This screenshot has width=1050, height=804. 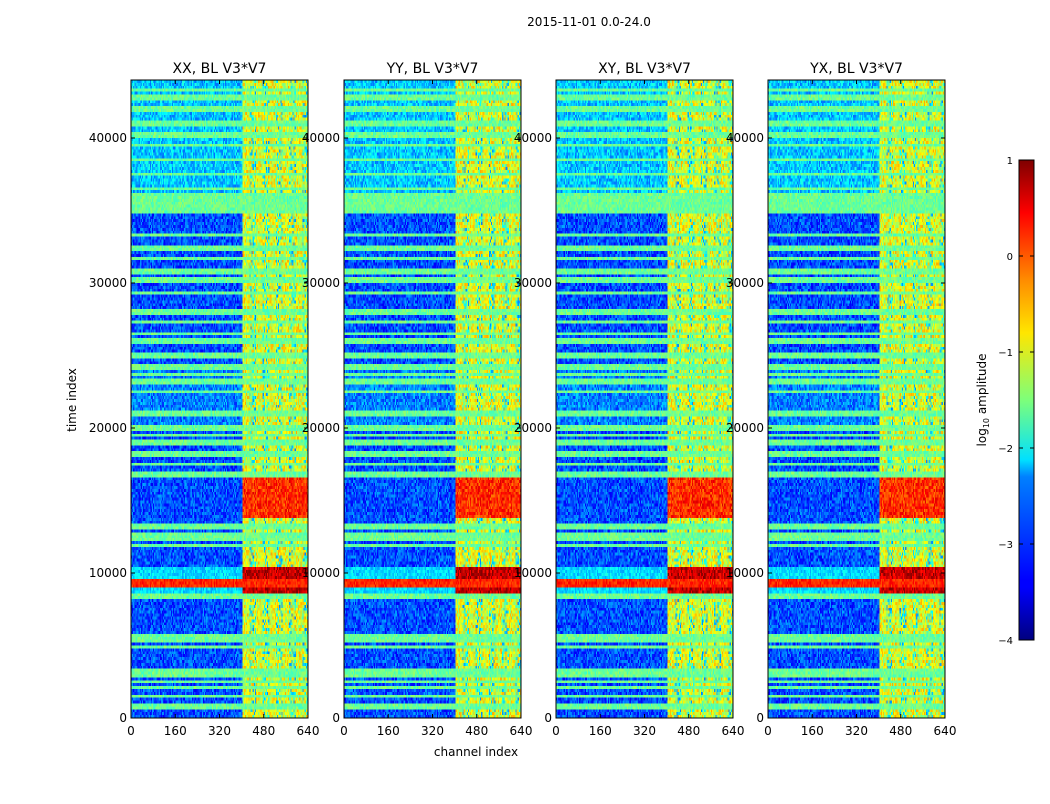 What do you see at coordinates (1005, 641) in the screenshot?
I see `colorbar-tick-label: −4` at bounding box center [1005, 641].